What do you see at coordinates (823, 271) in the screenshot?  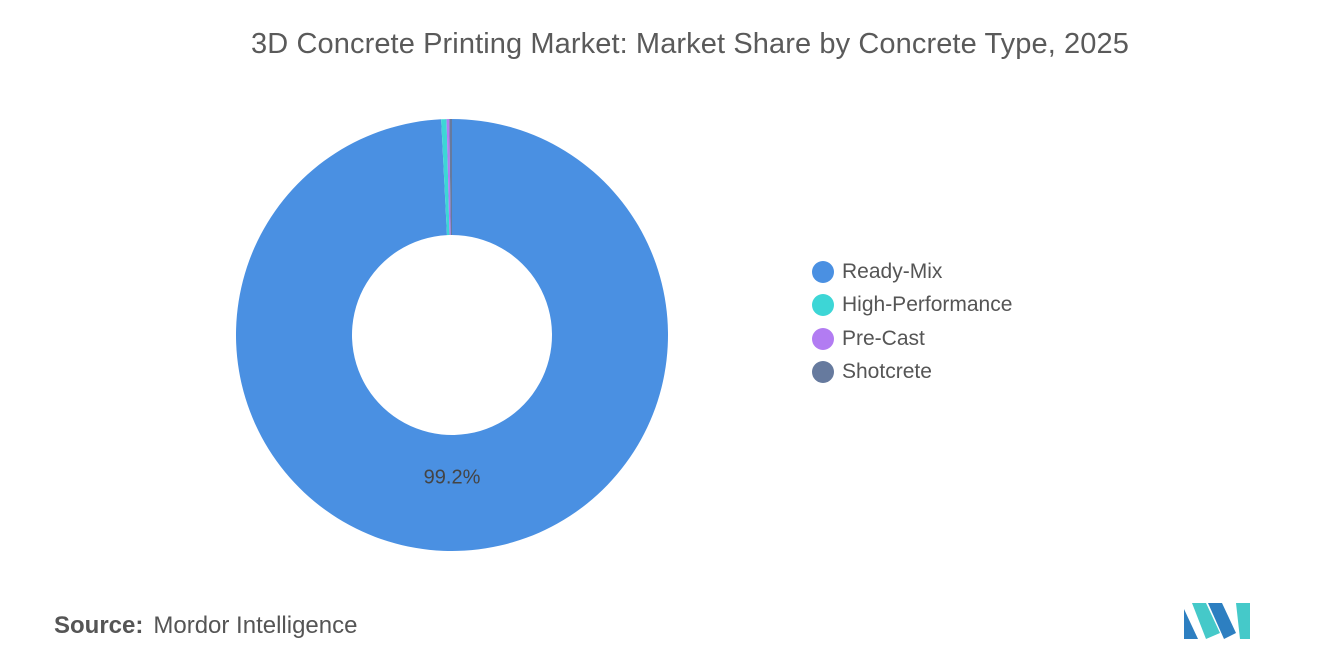 I see `legend-swatch-ready-mix` at bounding box center [823, 271].